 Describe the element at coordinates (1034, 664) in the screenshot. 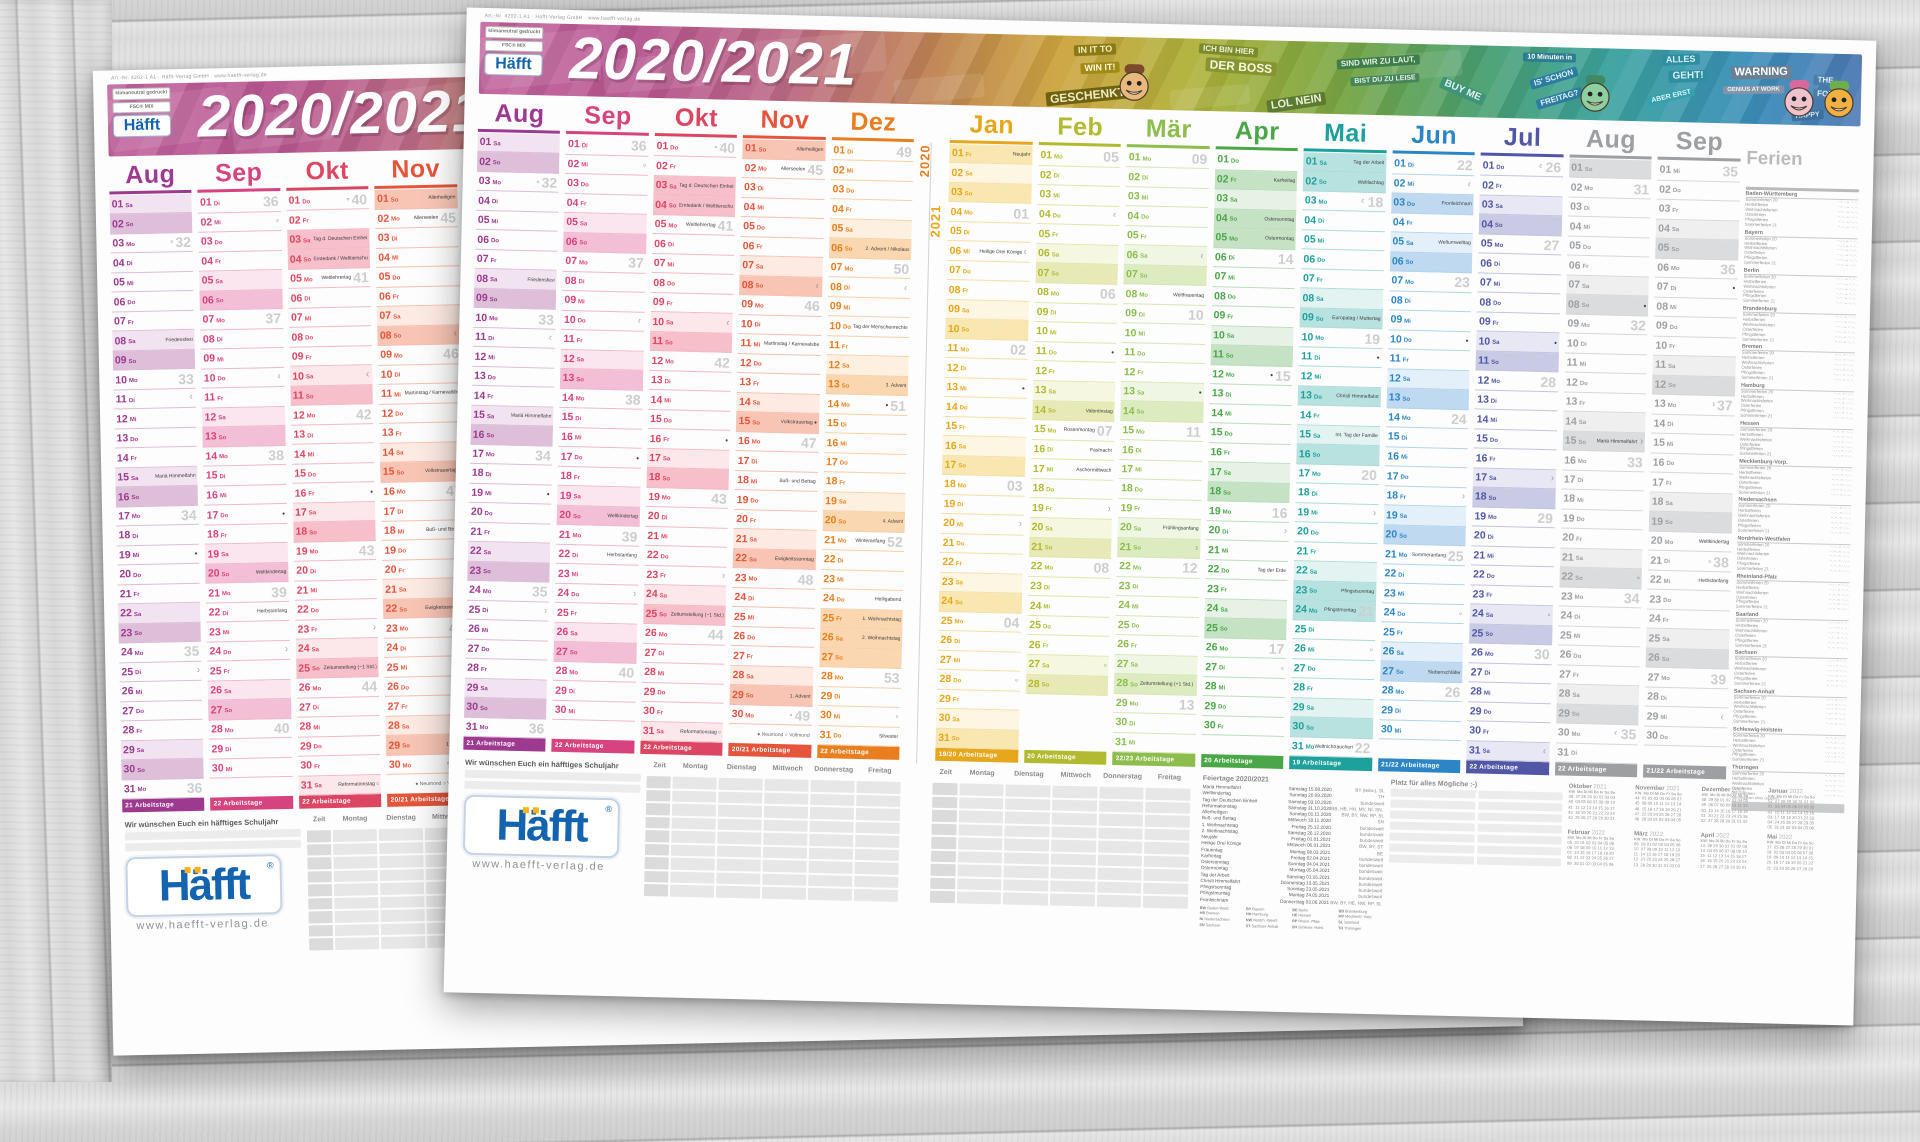

I see `day-number: 27` at that location.